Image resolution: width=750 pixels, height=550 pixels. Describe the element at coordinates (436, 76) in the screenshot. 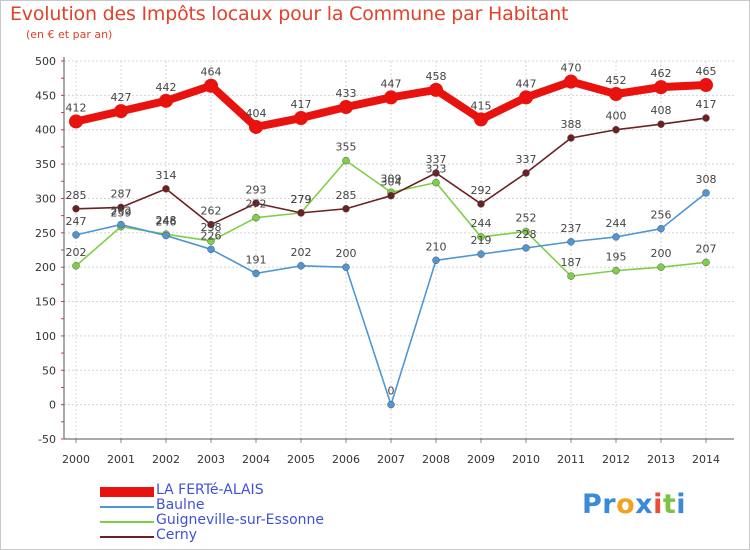

I see `data-label: 458` at that location.